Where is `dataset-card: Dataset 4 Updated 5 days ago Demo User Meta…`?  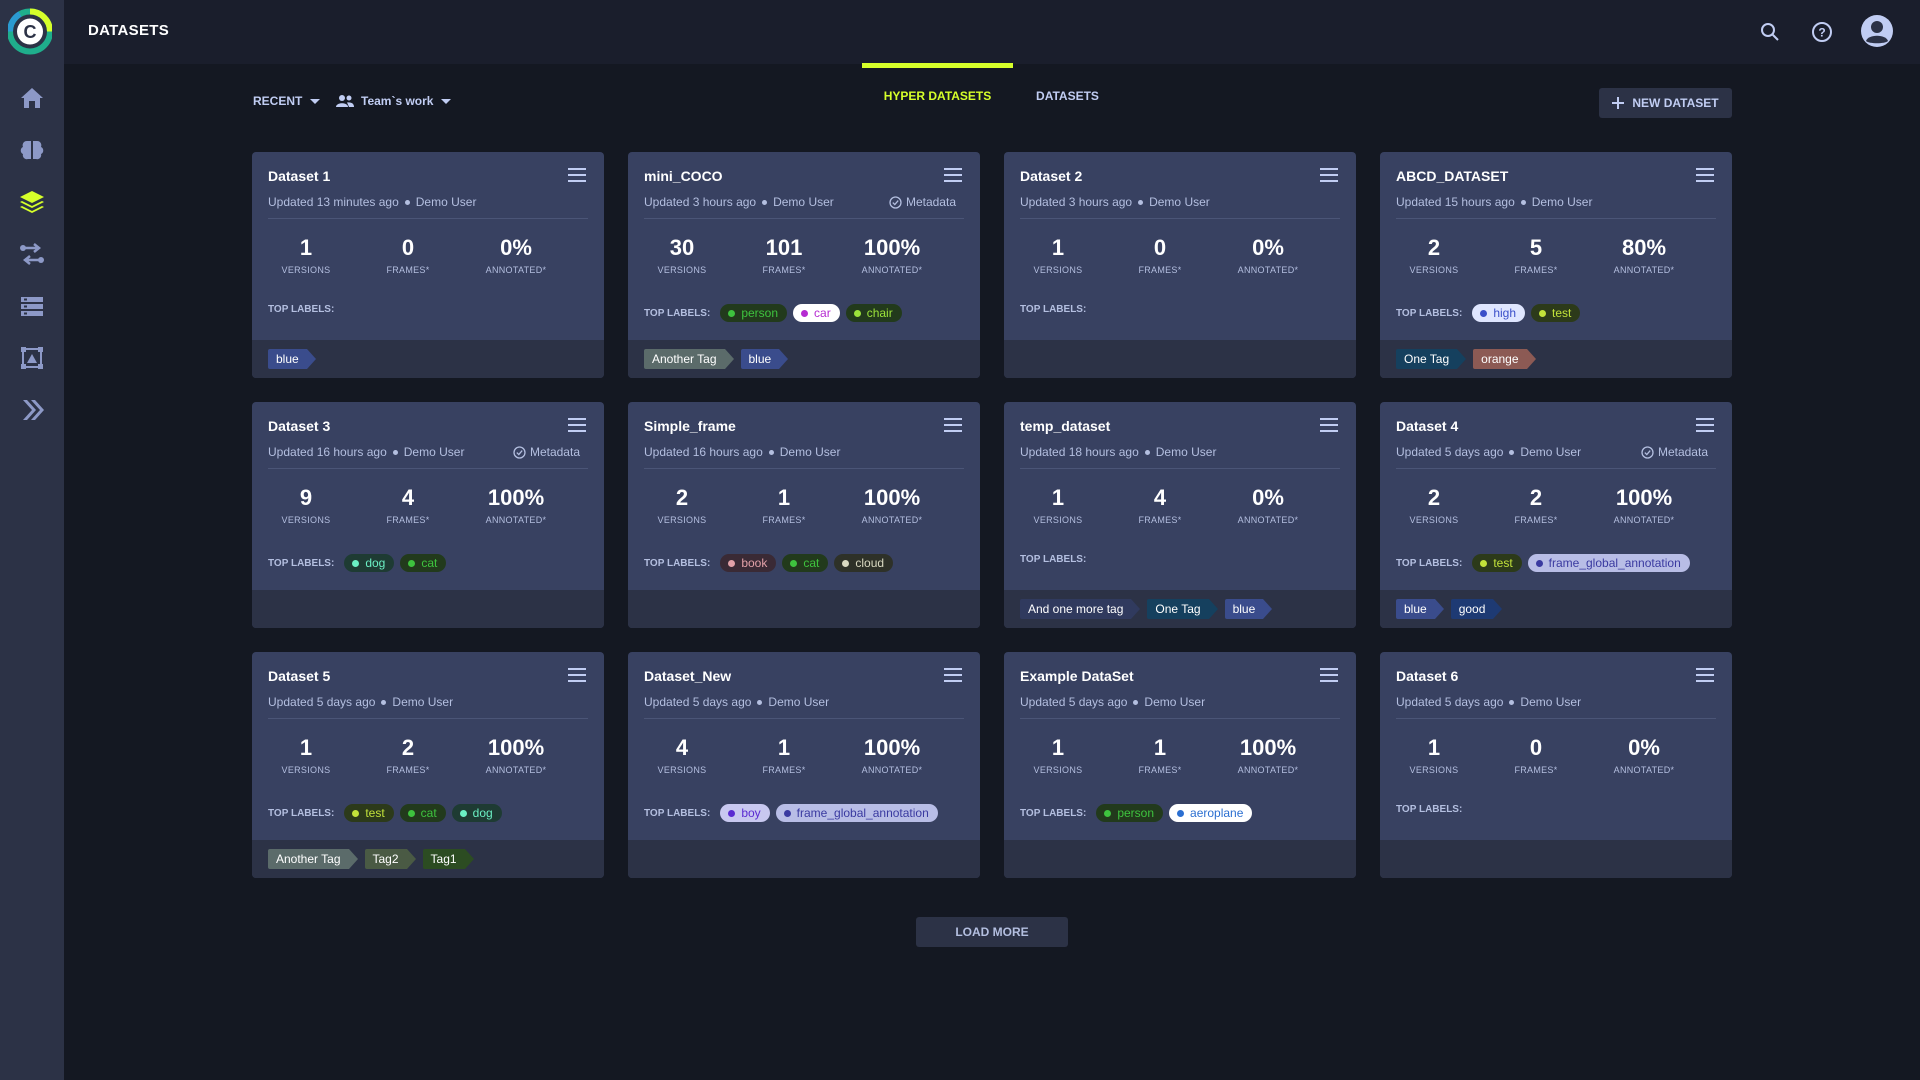
dataset-card: Dataset 4 Updated 5 days ago Demo User Meta… is located at coordinates (1556, 515).